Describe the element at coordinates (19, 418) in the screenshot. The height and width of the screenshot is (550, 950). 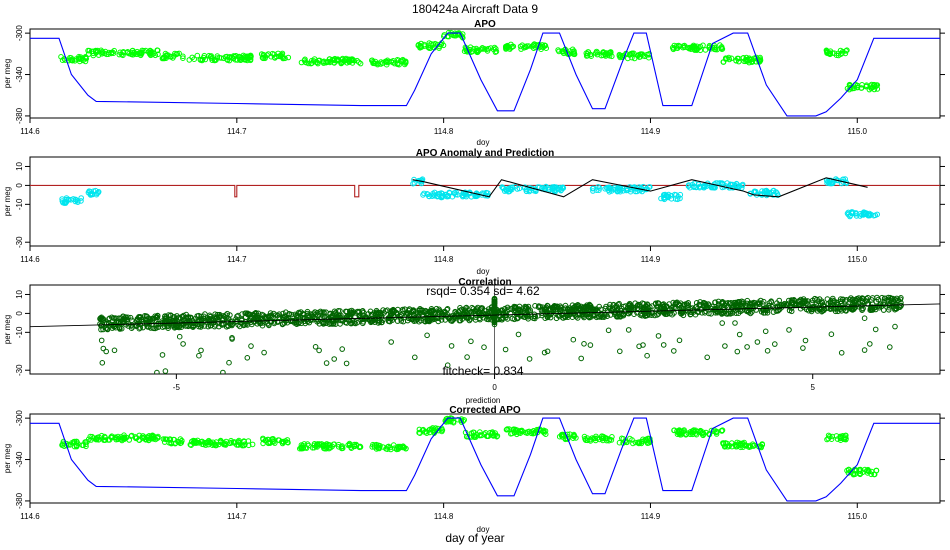
I see `y-tick-label: -300` at that location.